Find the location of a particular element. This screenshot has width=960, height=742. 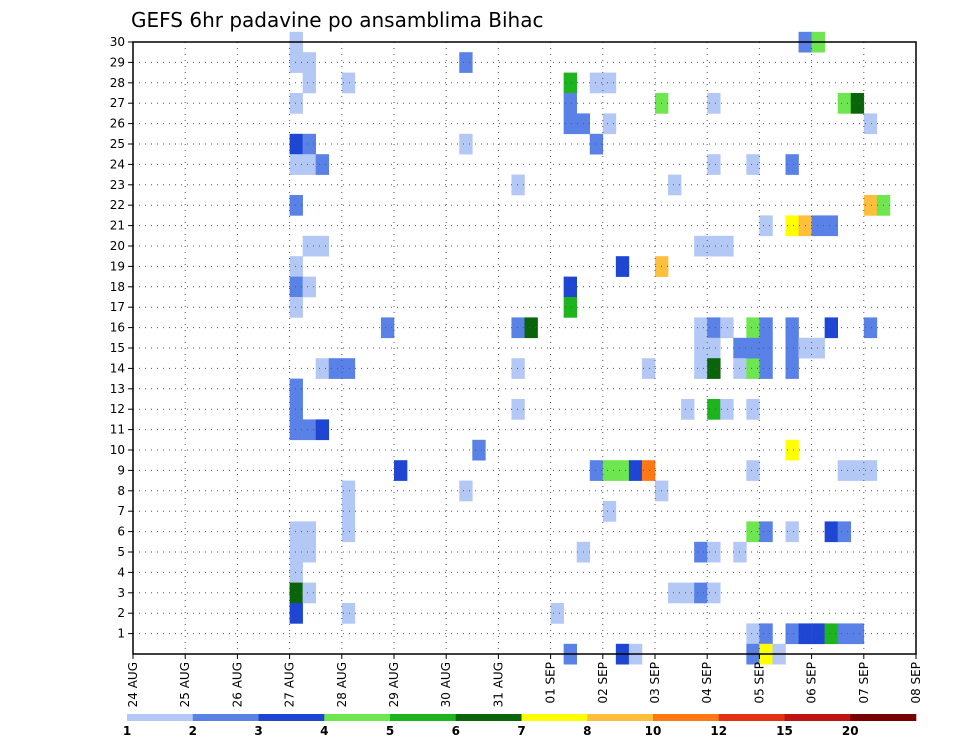

legend-label: 4 is located at coordinates (324, 731).